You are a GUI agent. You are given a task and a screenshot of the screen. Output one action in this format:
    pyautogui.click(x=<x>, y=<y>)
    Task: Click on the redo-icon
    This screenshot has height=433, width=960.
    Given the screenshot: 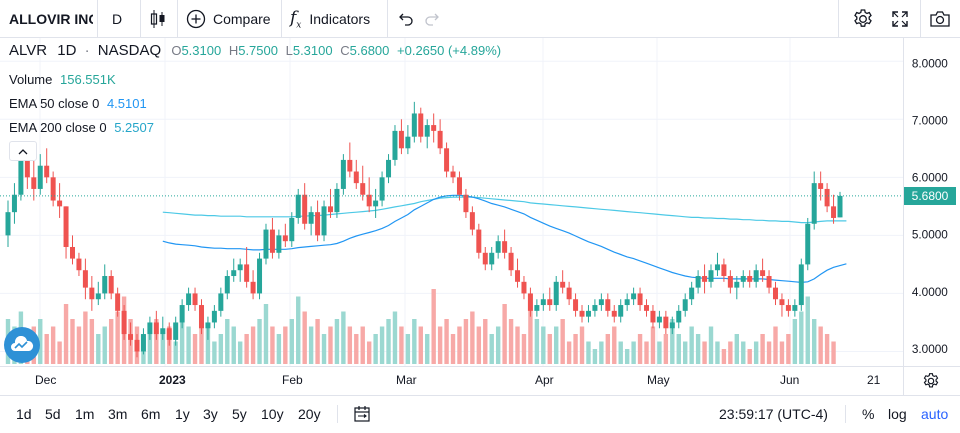 What is the action you would take?
    pyautogui.click(x=432, y=19)
    